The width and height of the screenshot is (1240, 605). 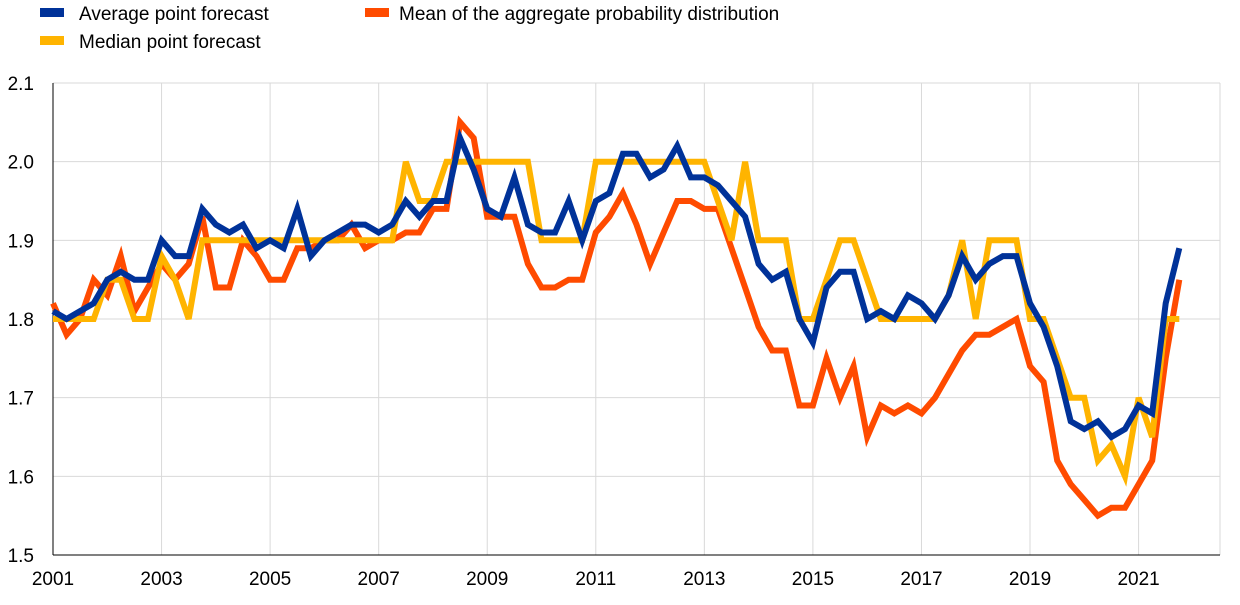 I want to click on y-axis-tick-labels: 1.5 1.6 1.7 1.8 1.9 2.0 2.1, so click(x=21, y=320).